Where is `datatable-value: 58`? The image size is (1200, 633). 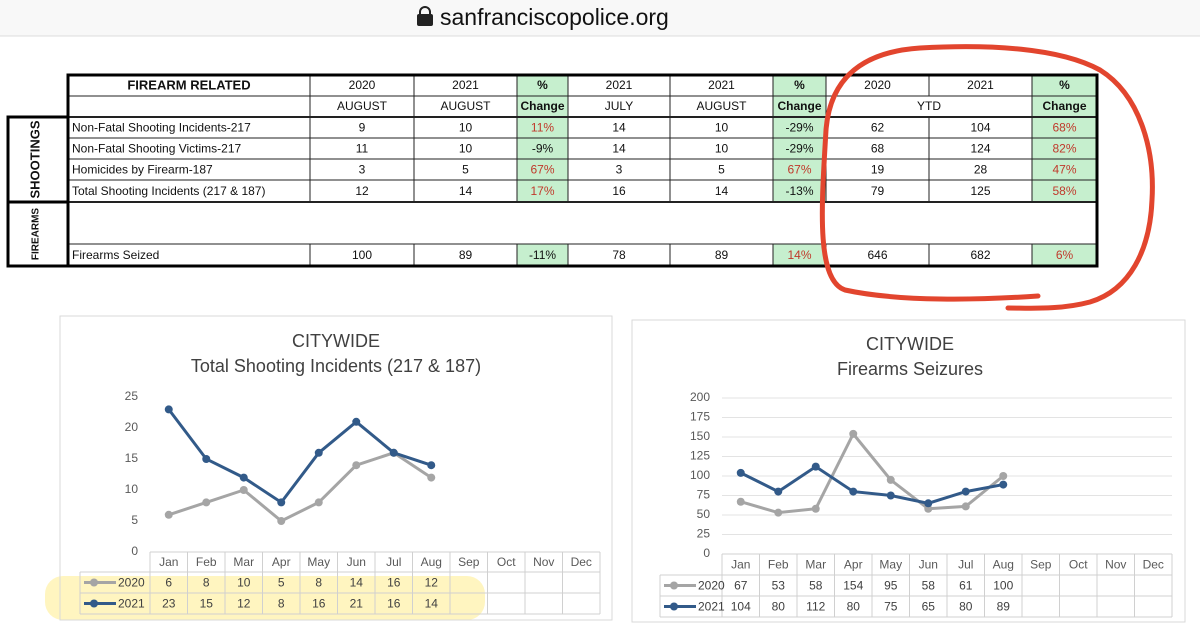 datatable-value: 58 is located at coordinates (816, 586).